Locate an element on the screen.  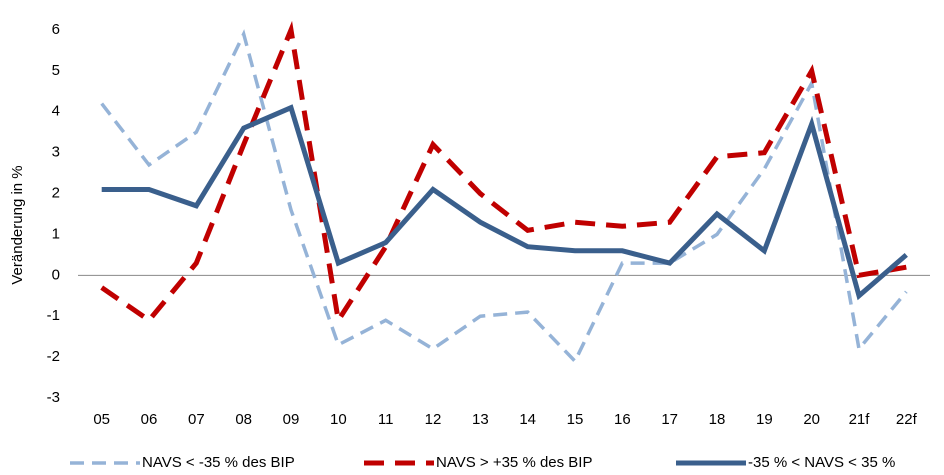
x-tick-label: 14 is located at coordinates (527, 419).